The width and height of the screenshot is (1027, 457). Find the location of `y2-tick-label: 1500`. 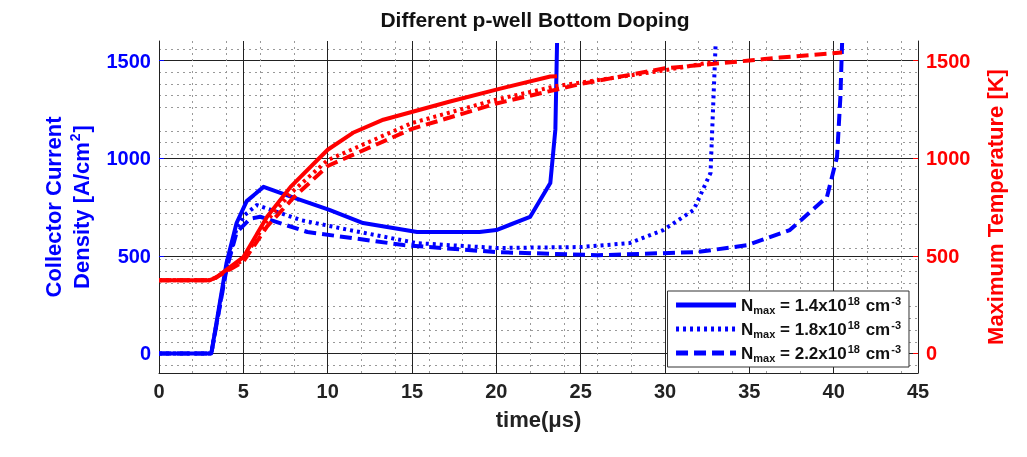

y2-tick-label: 1500 is located at coordinates (948, 60).